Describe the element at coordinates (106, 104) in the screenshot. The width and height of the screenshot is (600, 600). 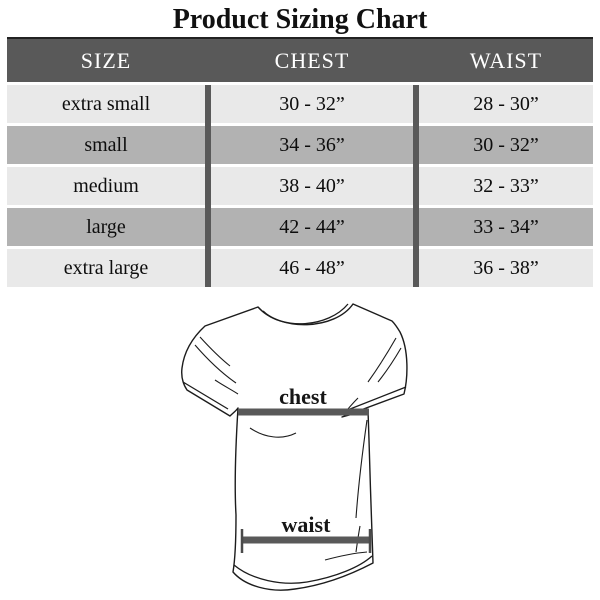
I see `size-cell: extra small` at that location.